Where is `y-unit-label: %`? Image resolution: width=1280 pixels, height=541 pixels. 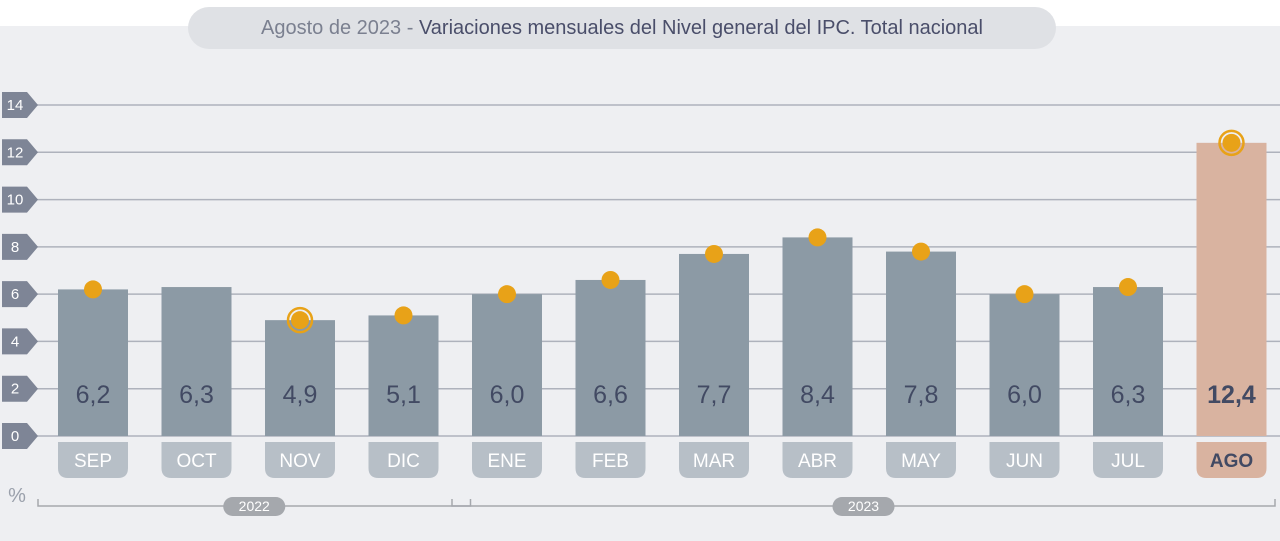
y-unit-label: % is located at coordinates (17, 496).